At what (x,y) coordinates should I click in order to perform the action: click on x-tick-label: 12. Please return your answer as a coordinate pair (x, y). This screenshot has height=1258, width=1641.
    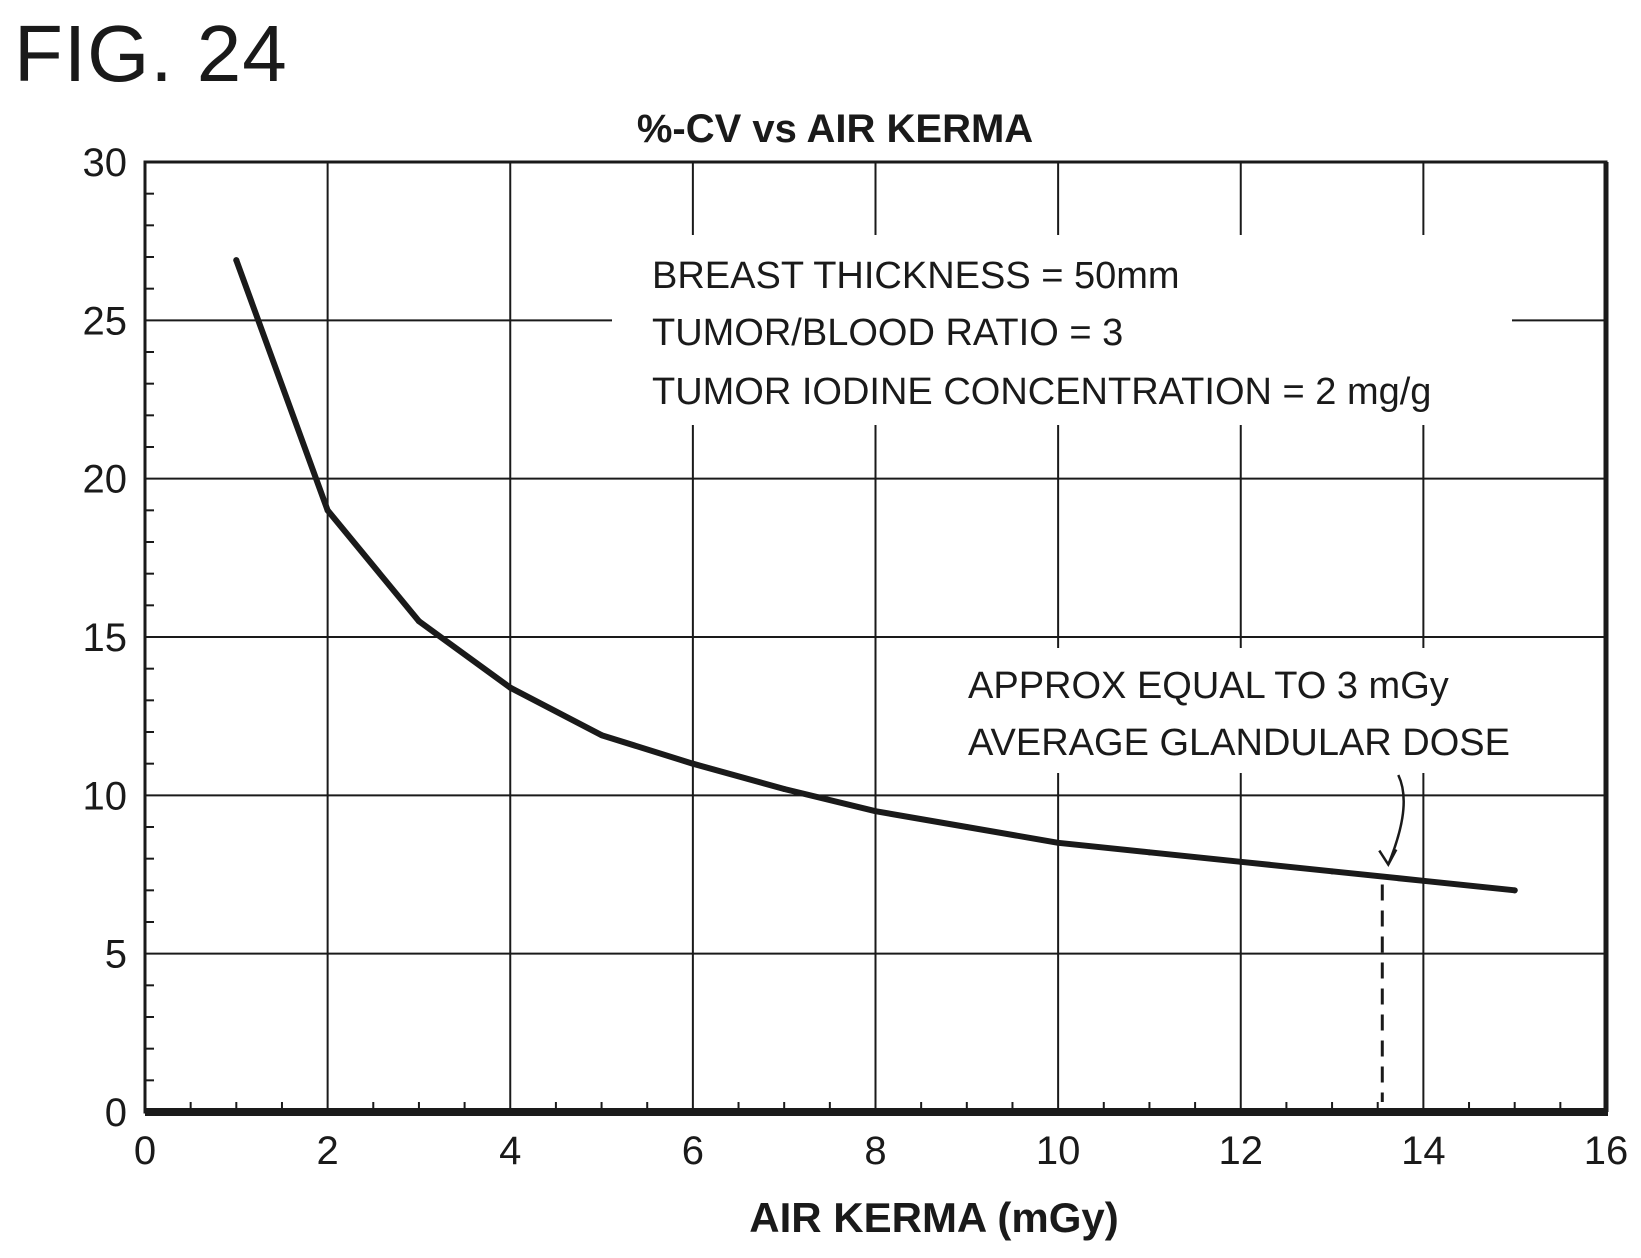
    Looking at the image, I should click on (1241, 1151).